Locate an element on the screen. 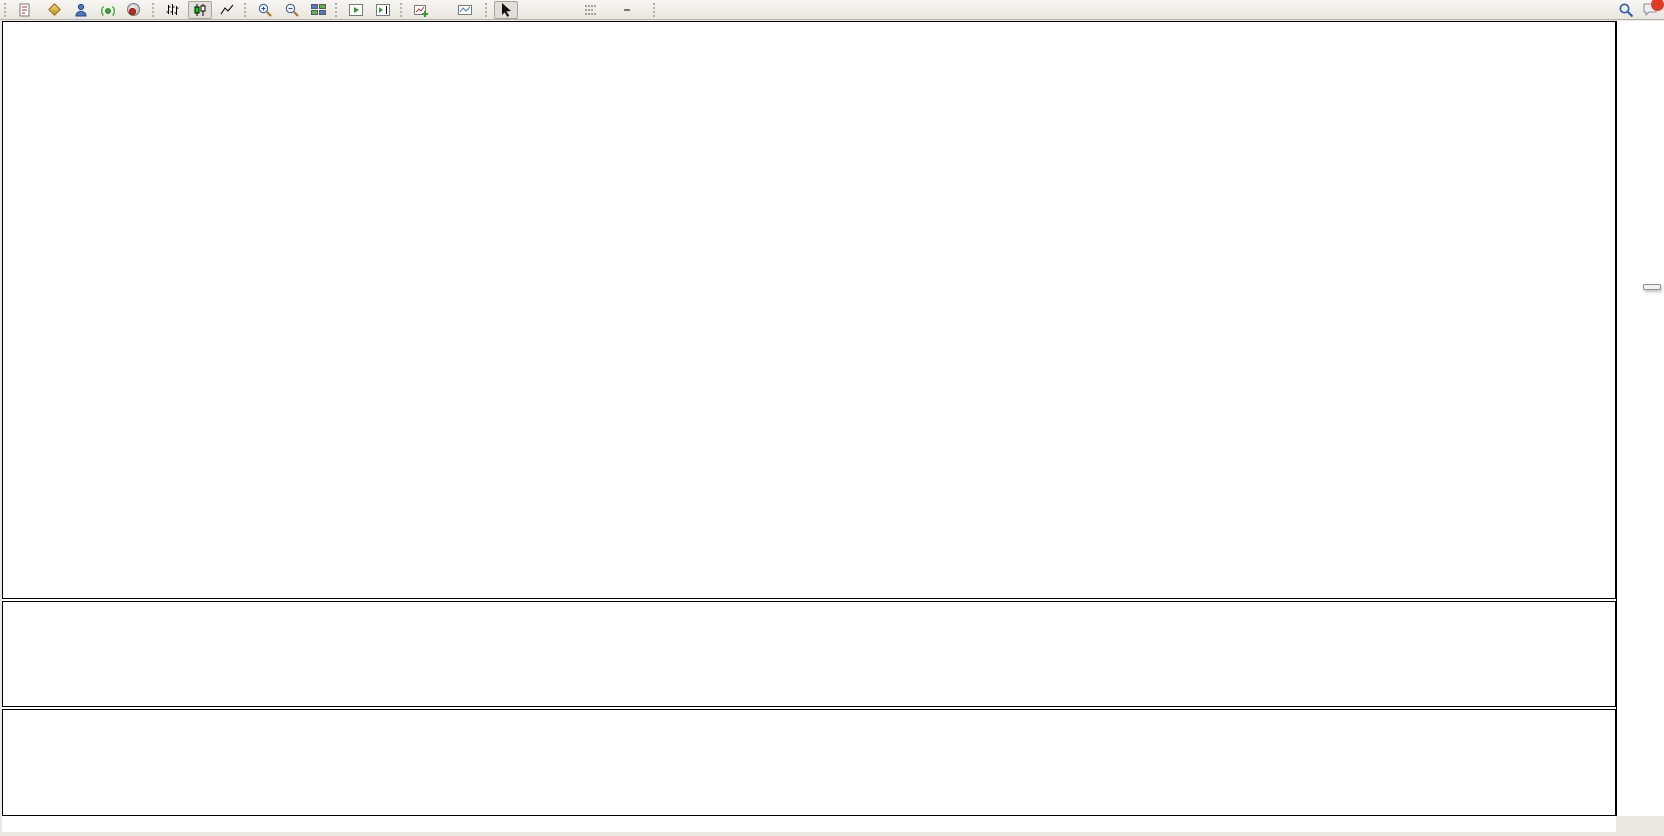 Image resolution: width=1664 pixels, height=836 pixels. bar-chart-icon is located at coordinates (172, 9).